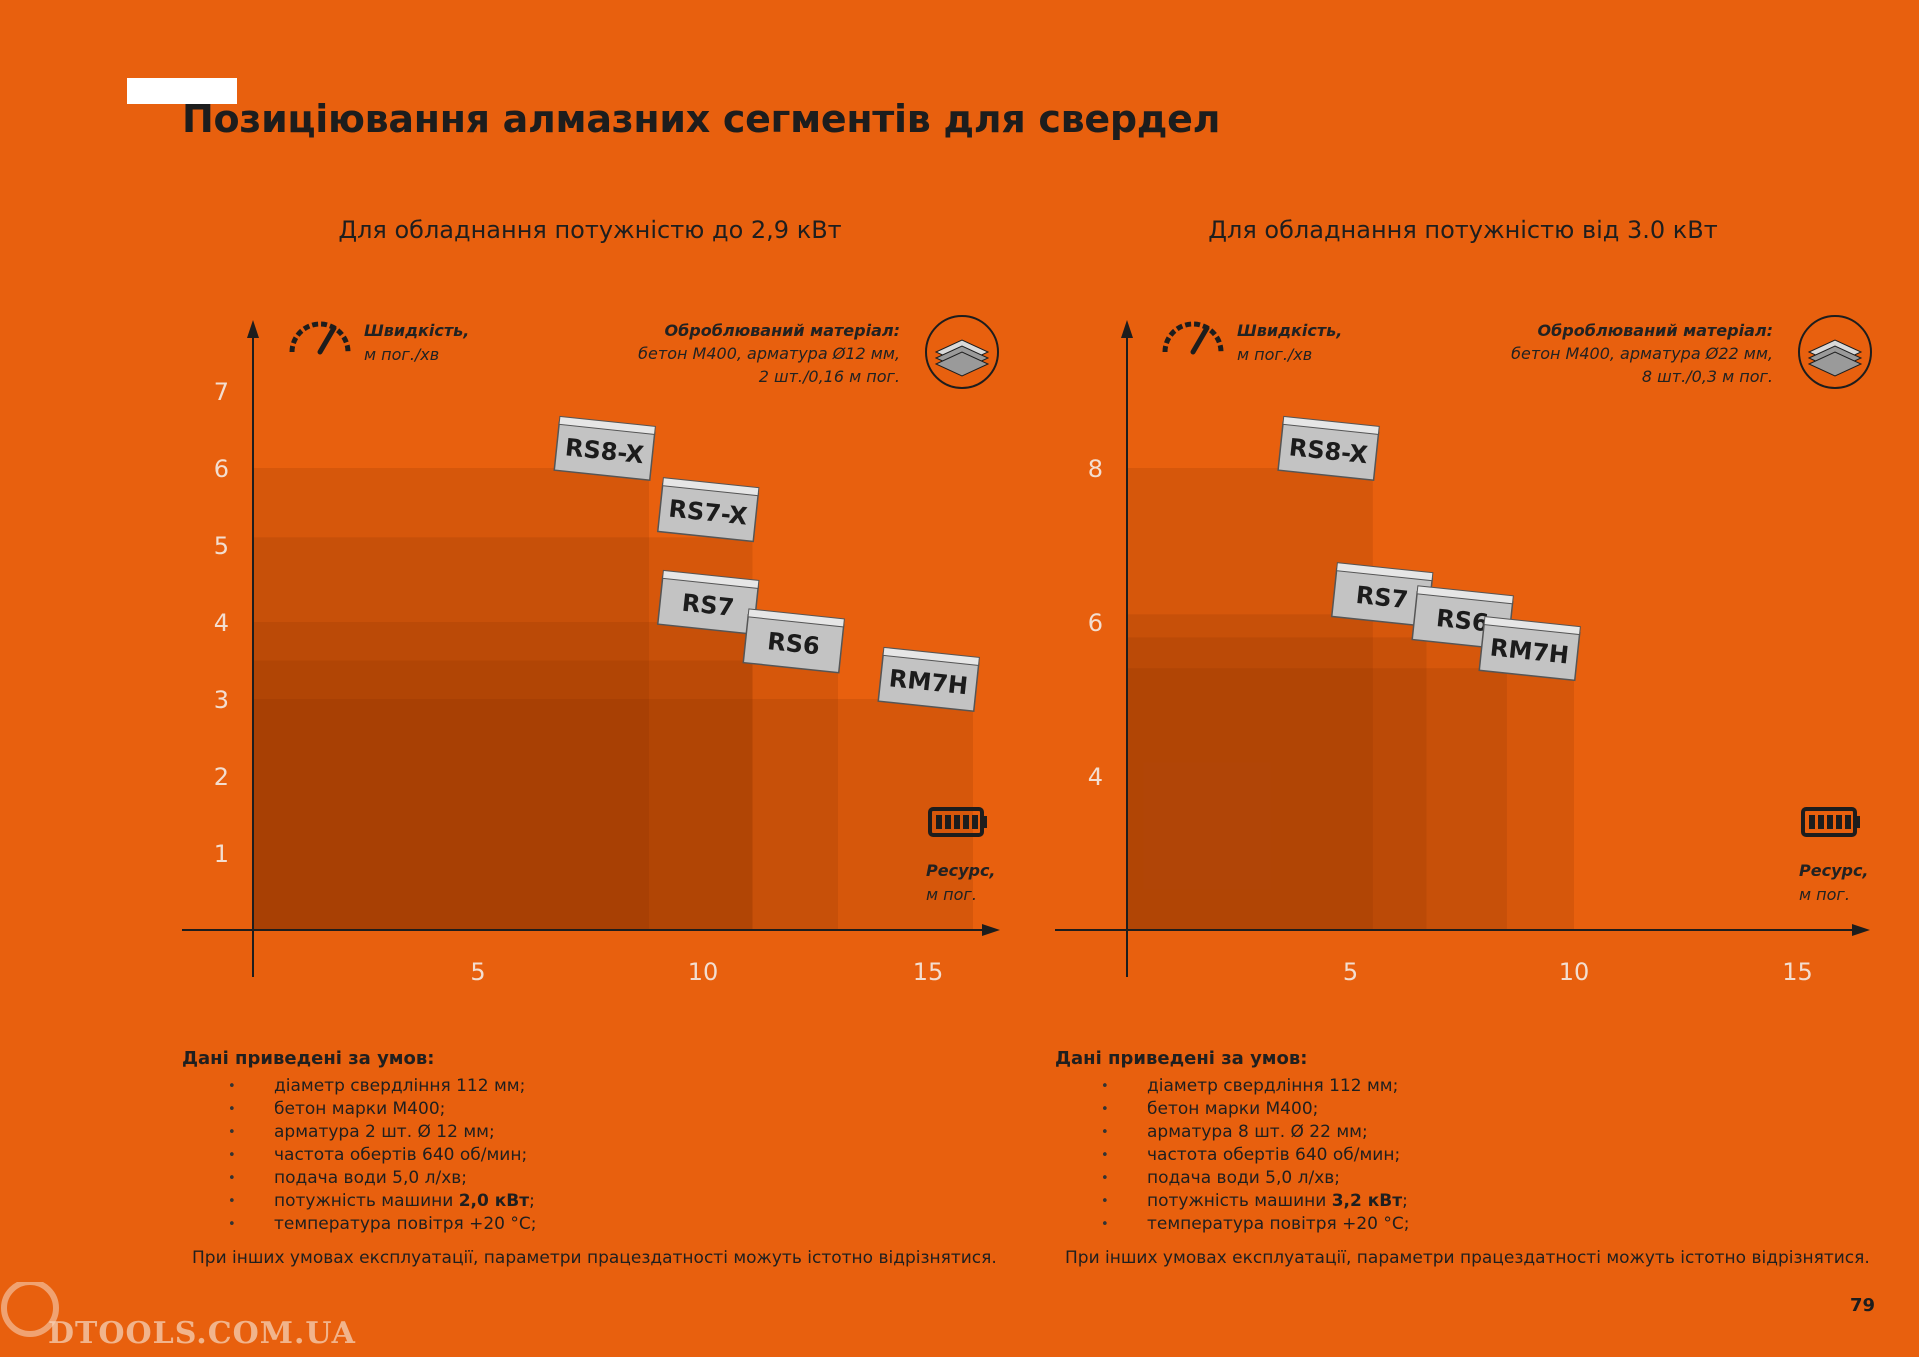 The image size is (1919, 1357). What do you see at coordinates (793, 641) in the screenshot?
I see `segment-rs6: RS6` at bounding box center [793, 641].